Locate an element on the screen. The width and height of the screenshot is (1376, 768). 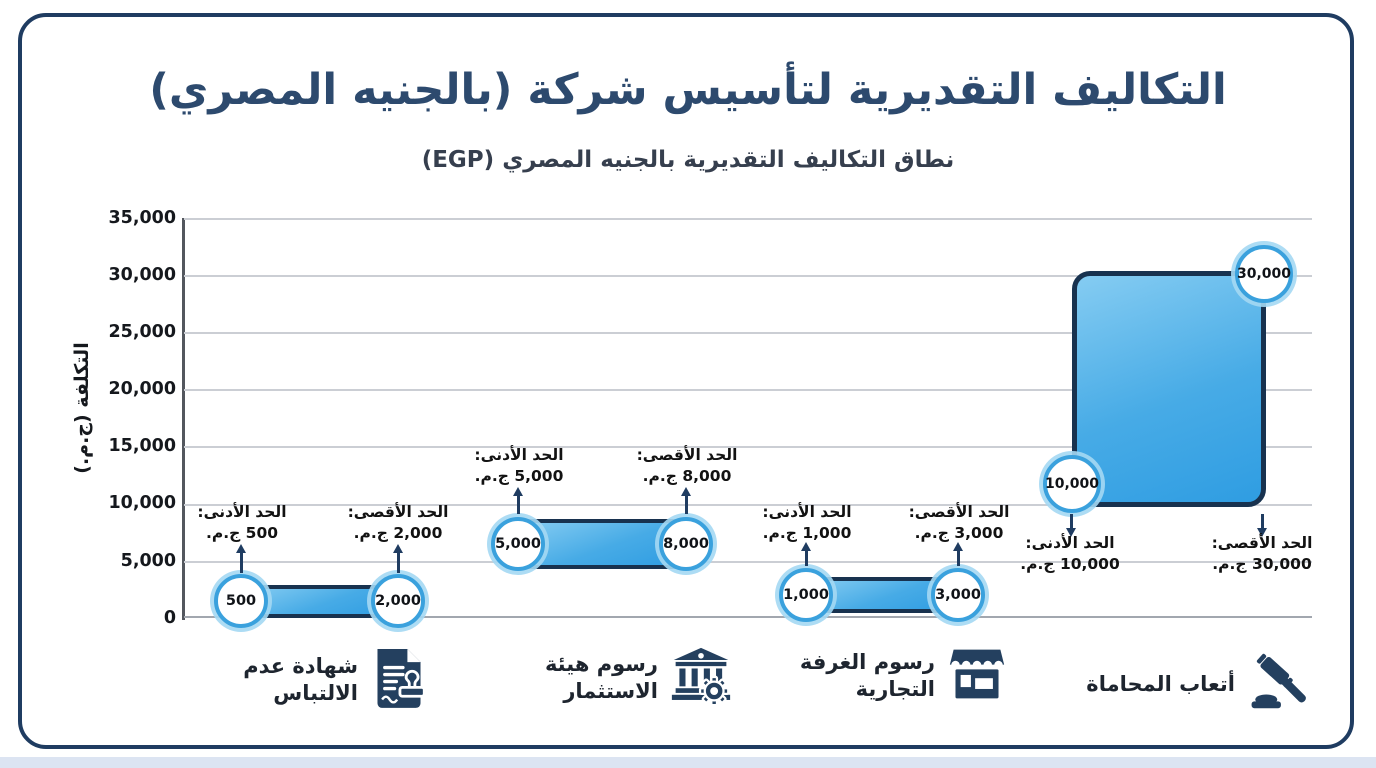
bottom-accent-strip is located at coordinates (688, 762).